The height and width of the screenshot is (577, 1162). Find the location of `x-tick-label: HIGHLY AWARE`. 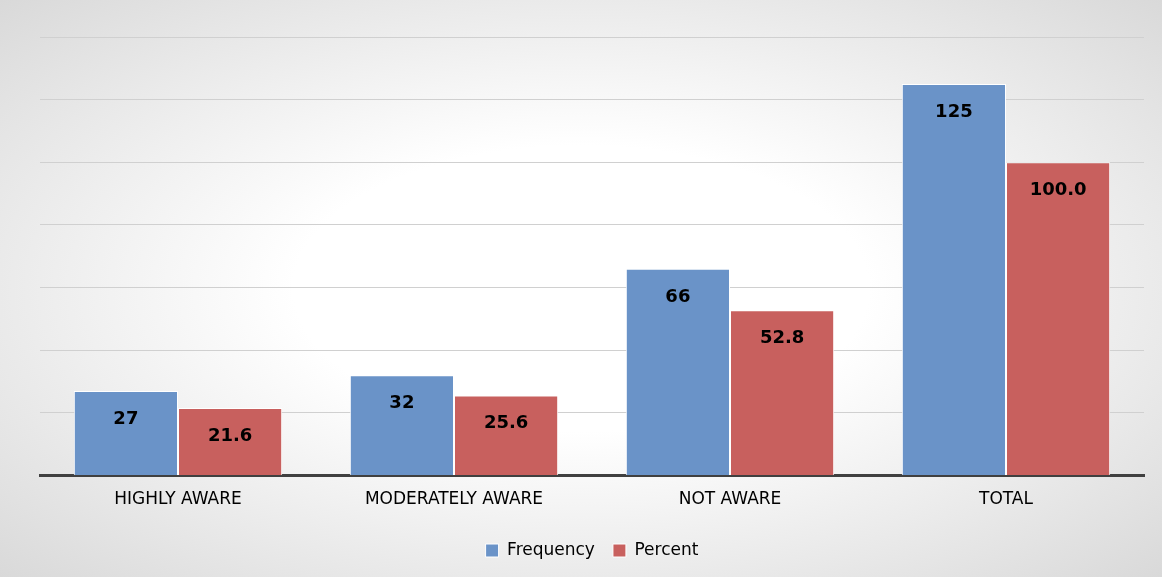

x-tick-label: HIGHLY AWARE is located at coordinates (178, 498).